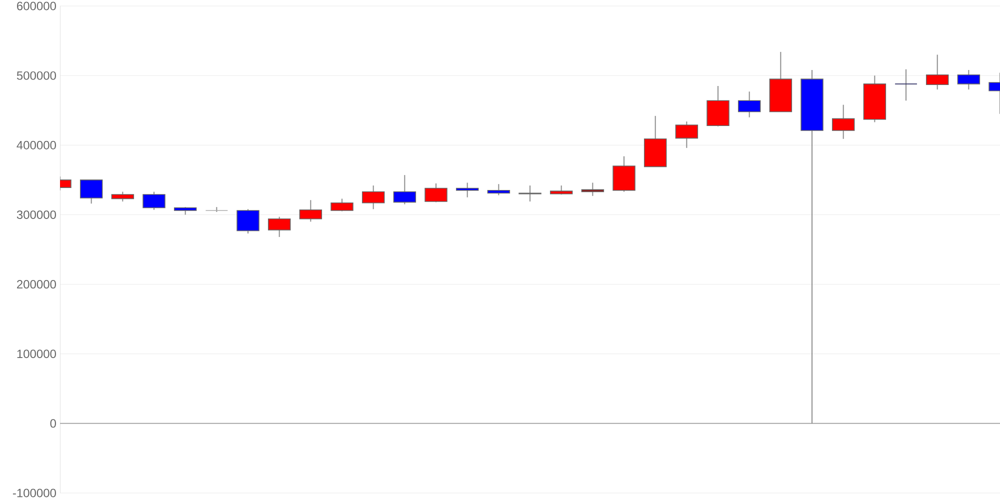 Image resolution: width=1000 pixels, height=500 pixels. I want to click on y-tick-label: 300000, so click(36, 214).